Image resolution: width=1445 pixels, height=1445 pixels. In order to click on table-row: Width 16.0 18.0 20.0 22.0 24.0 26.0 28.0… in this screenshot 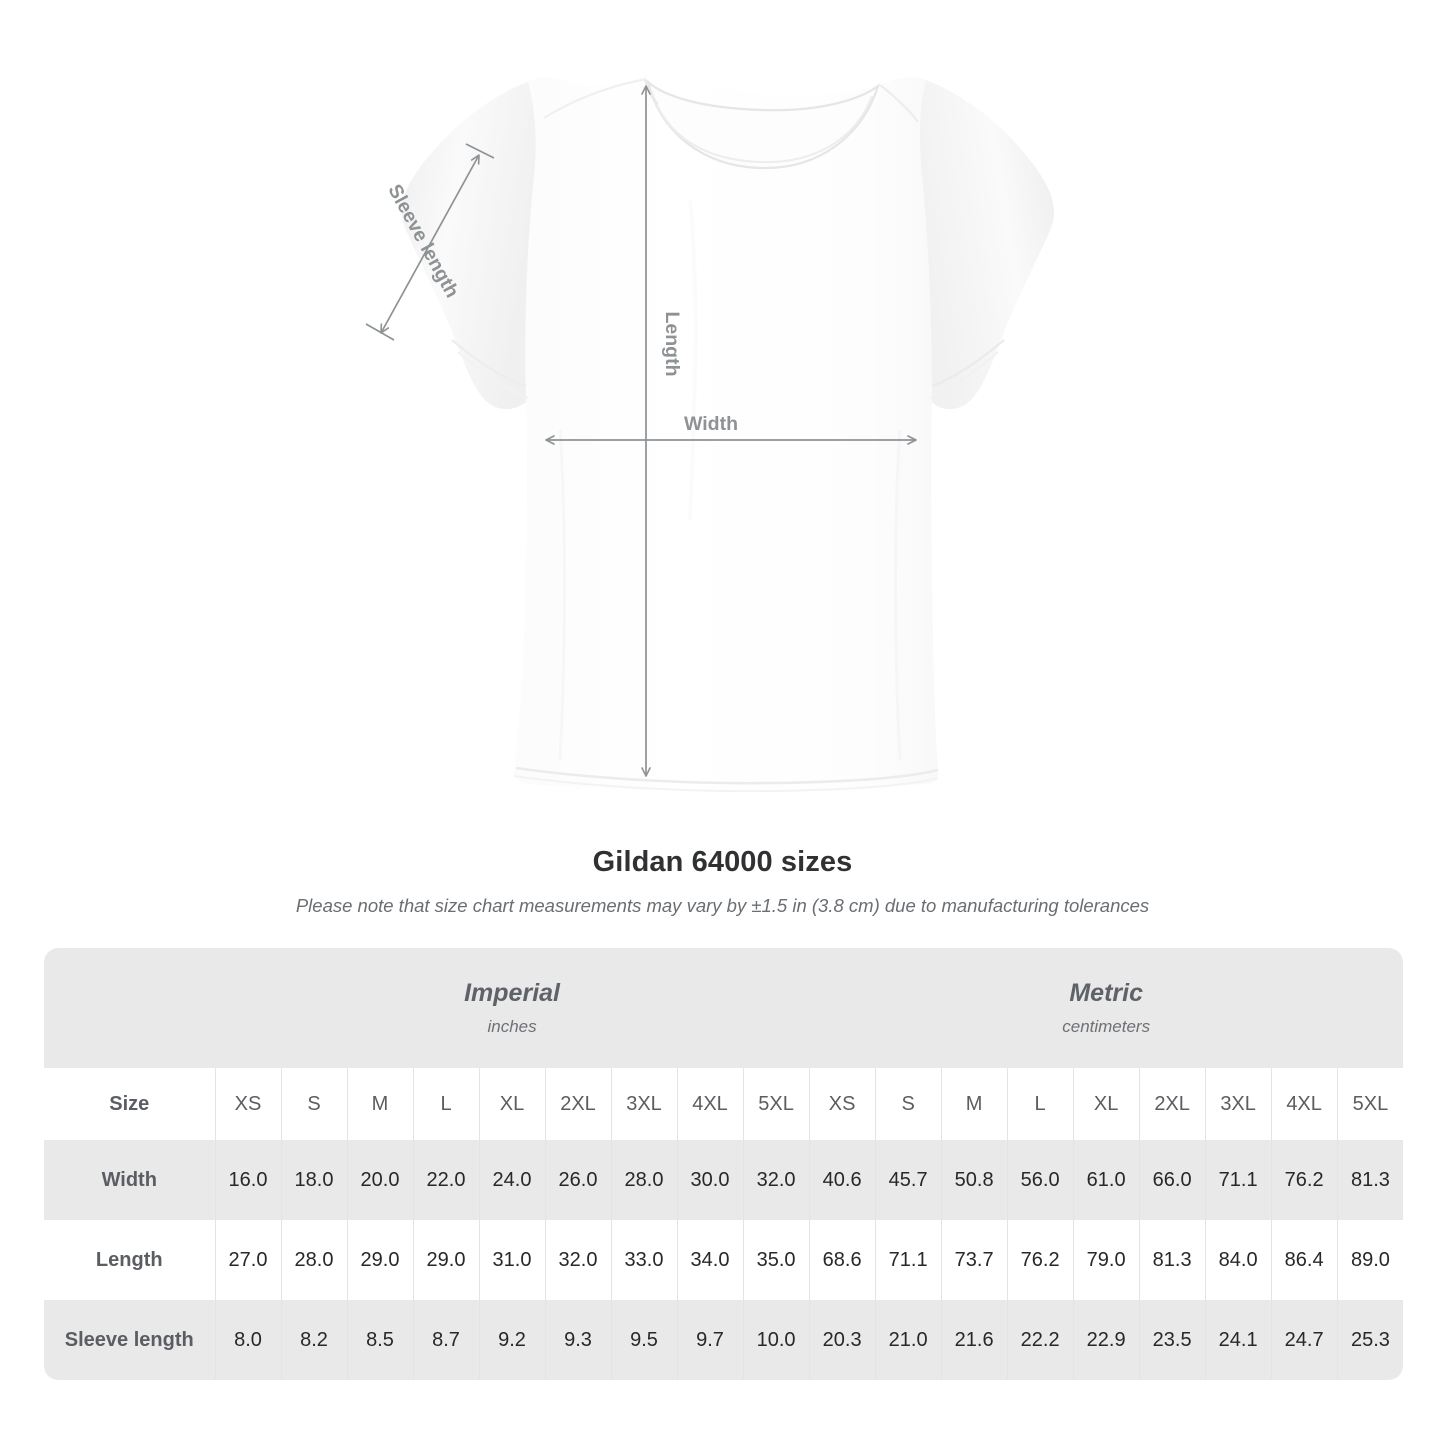, I will do `click(724, 1180)`.